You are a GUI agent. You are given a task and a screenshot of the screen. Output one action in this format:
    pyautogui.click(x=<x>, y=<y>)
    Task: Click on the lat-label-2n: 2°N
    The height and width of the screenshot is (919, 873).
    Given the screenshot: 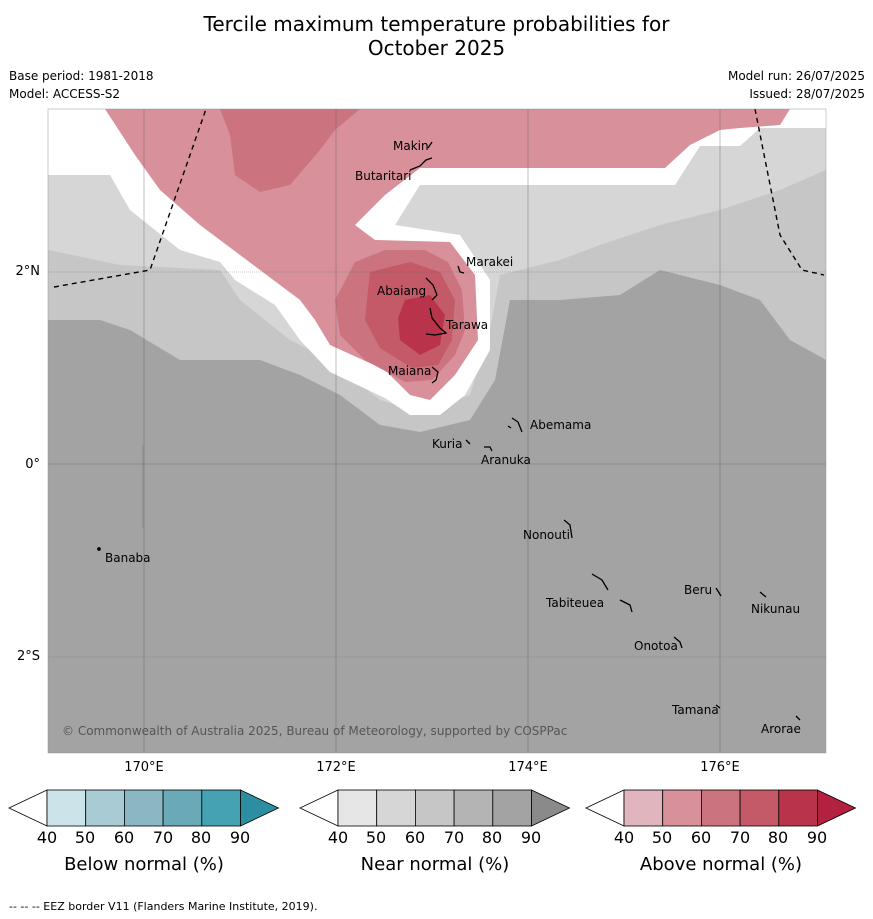 What is the action you would take?
    pyautogui.click(x=28, y=271)
    